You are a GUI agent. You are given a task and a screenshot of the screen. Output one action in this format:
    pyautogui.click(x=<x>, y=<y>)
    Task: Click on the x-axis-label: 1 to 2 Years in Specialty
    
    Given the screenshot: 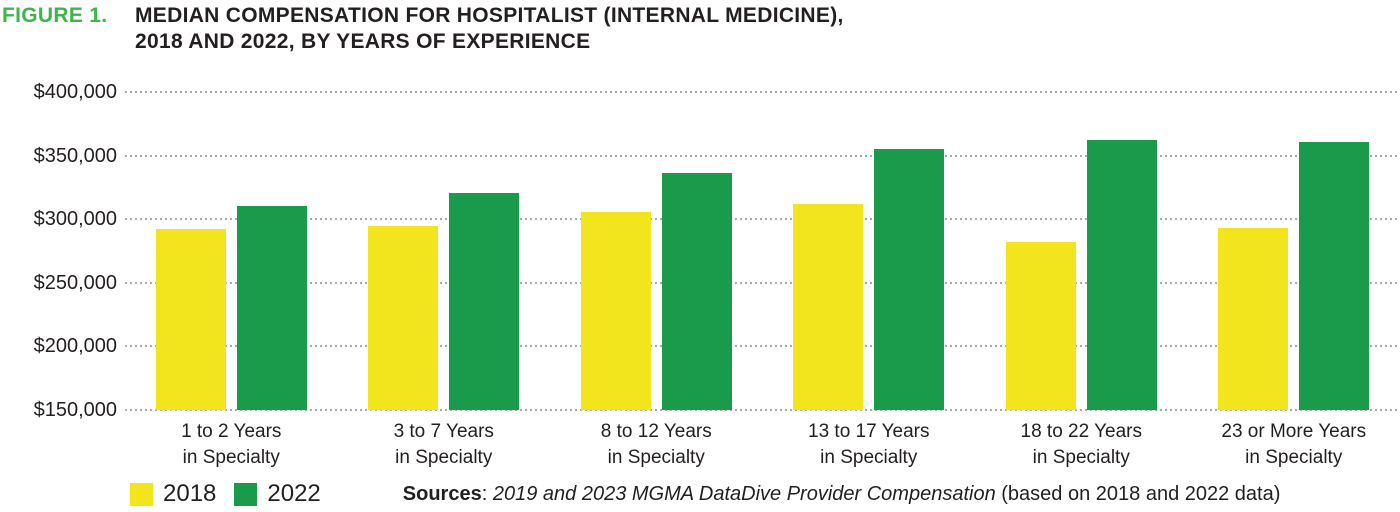 What is the action you would take?
    pyautogui.click(x=231, y=444)
    